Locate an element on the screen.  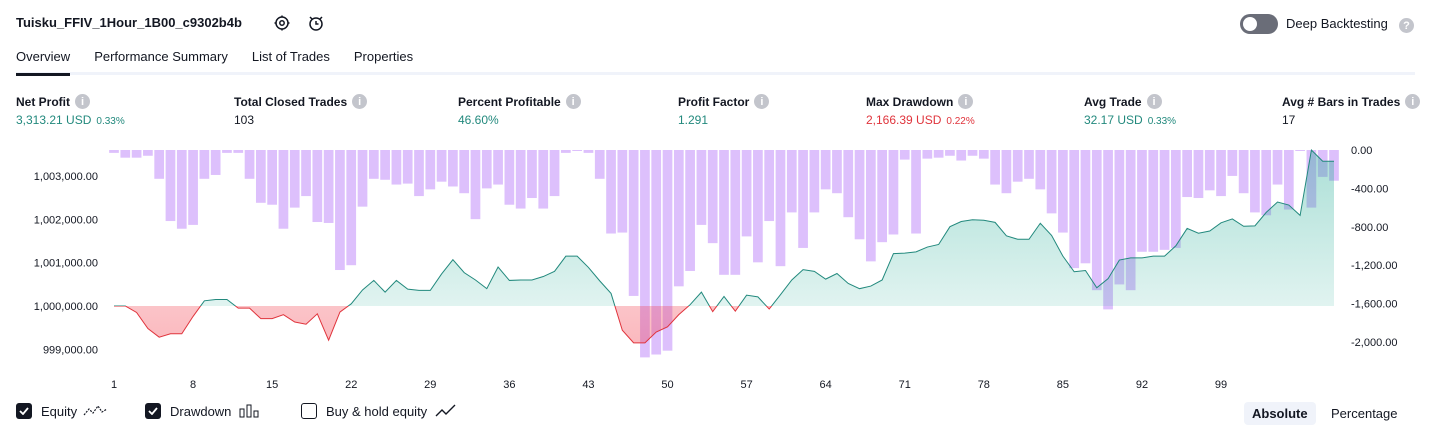
stat-label: Net Profit is located at coordinates (43, 101).